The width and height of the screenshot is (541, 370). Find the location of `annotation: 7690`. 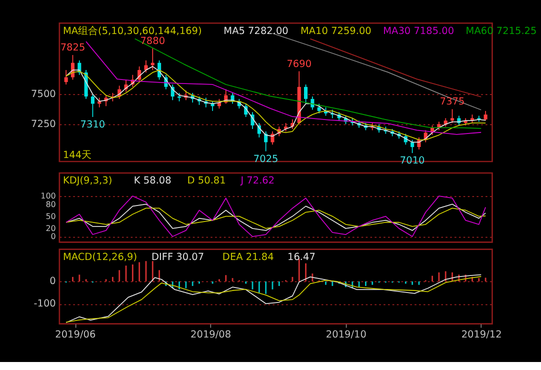

annotation: 7690 is located at coordinates (299, 64).